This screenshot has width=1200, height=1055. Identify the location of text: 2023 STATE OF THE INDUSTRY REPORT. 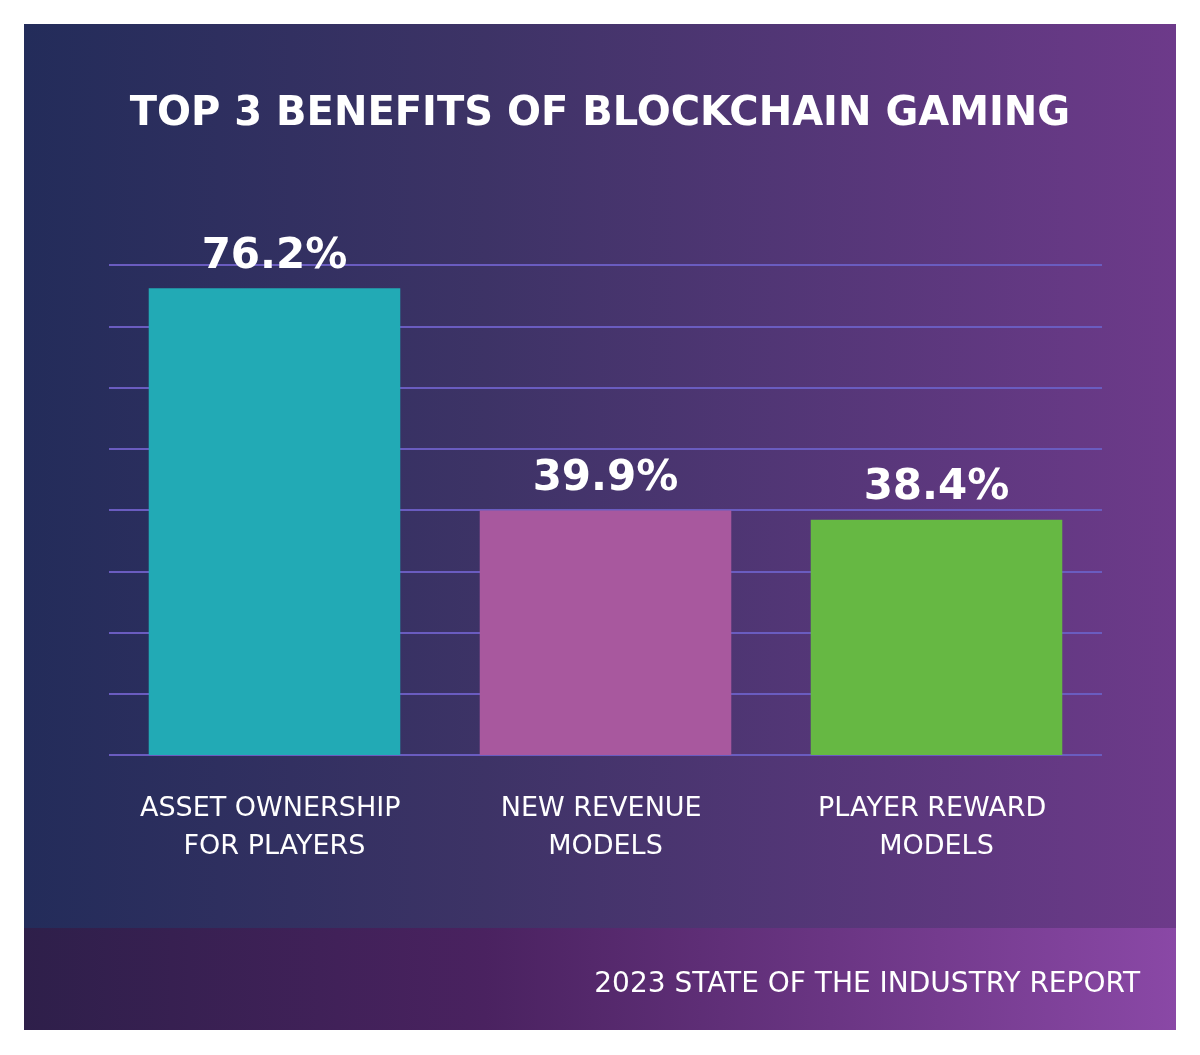
(867, 982).